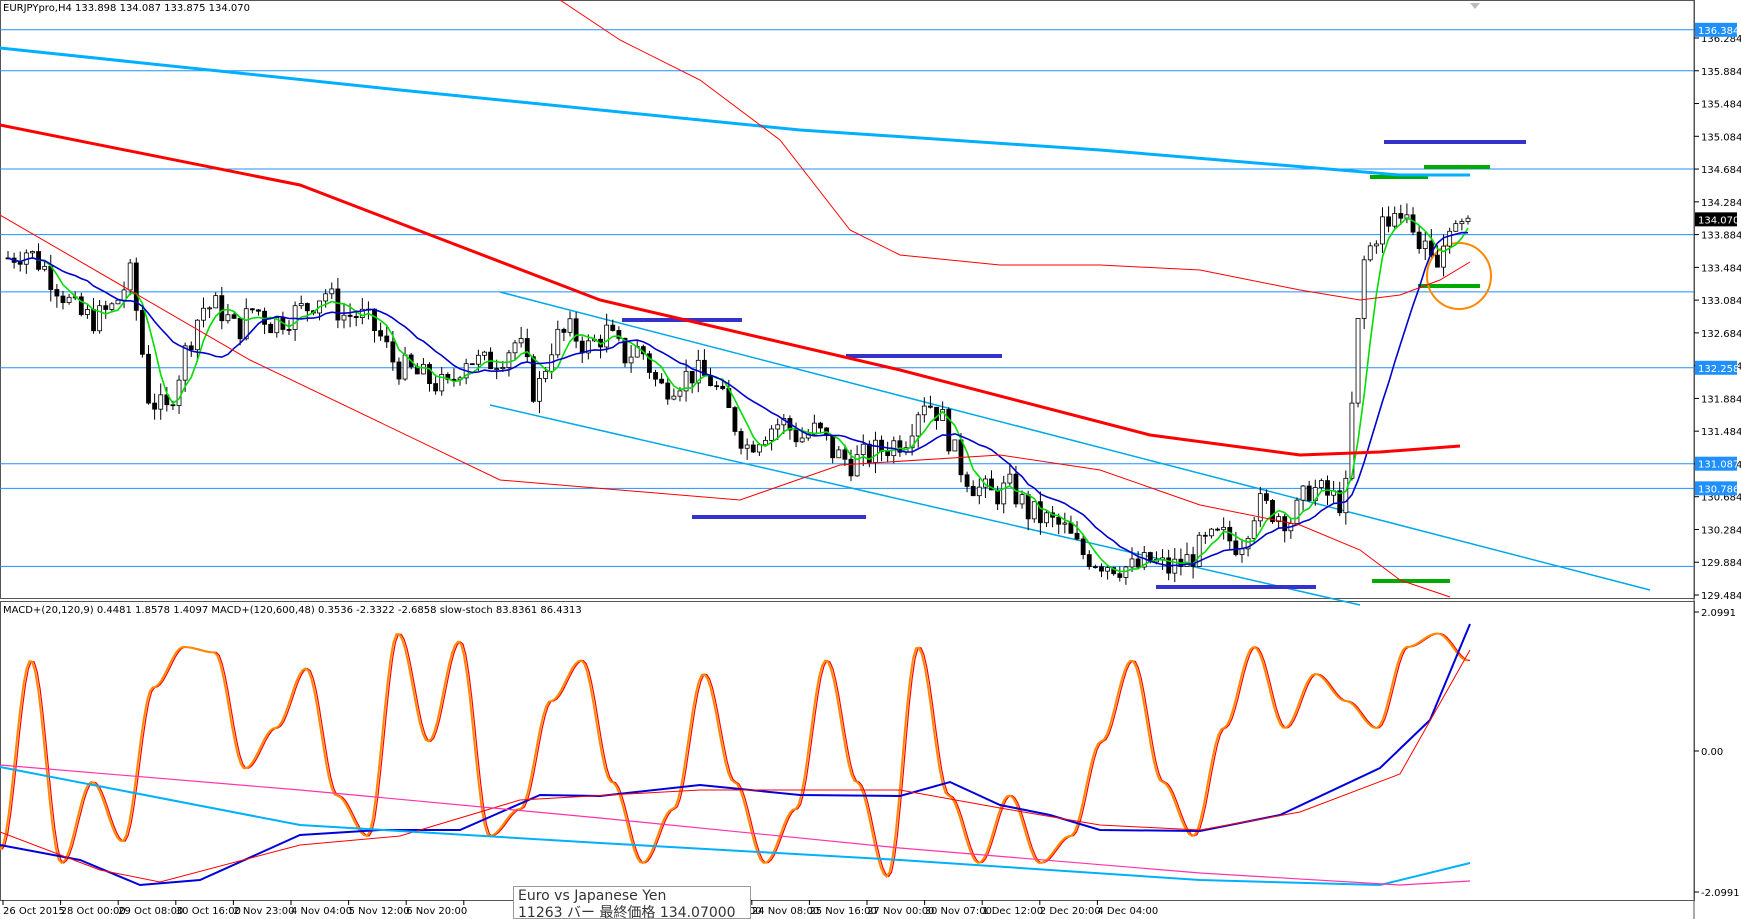 The height and width of the screenshot is (919, 1741). I want to click on time-tick-label: 27 Nov 00:00, so click(900, 911).